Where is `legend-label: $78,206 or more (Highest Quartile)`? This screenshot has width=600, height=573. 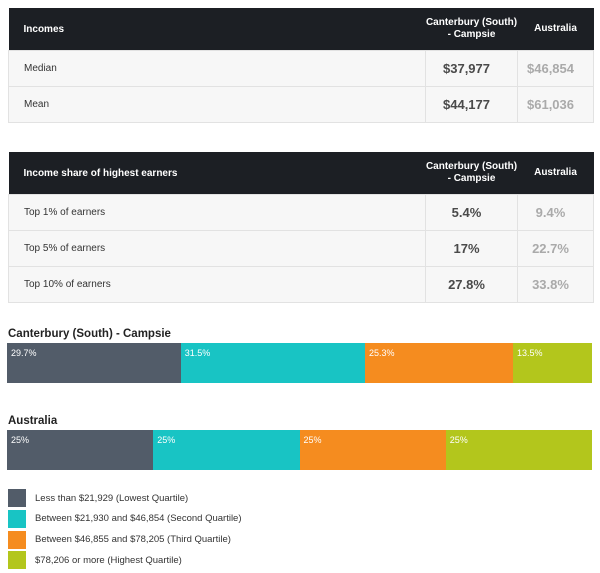 legend-label: $78,206 or more (Highest Quartile) is located at coordinates (108, 560).